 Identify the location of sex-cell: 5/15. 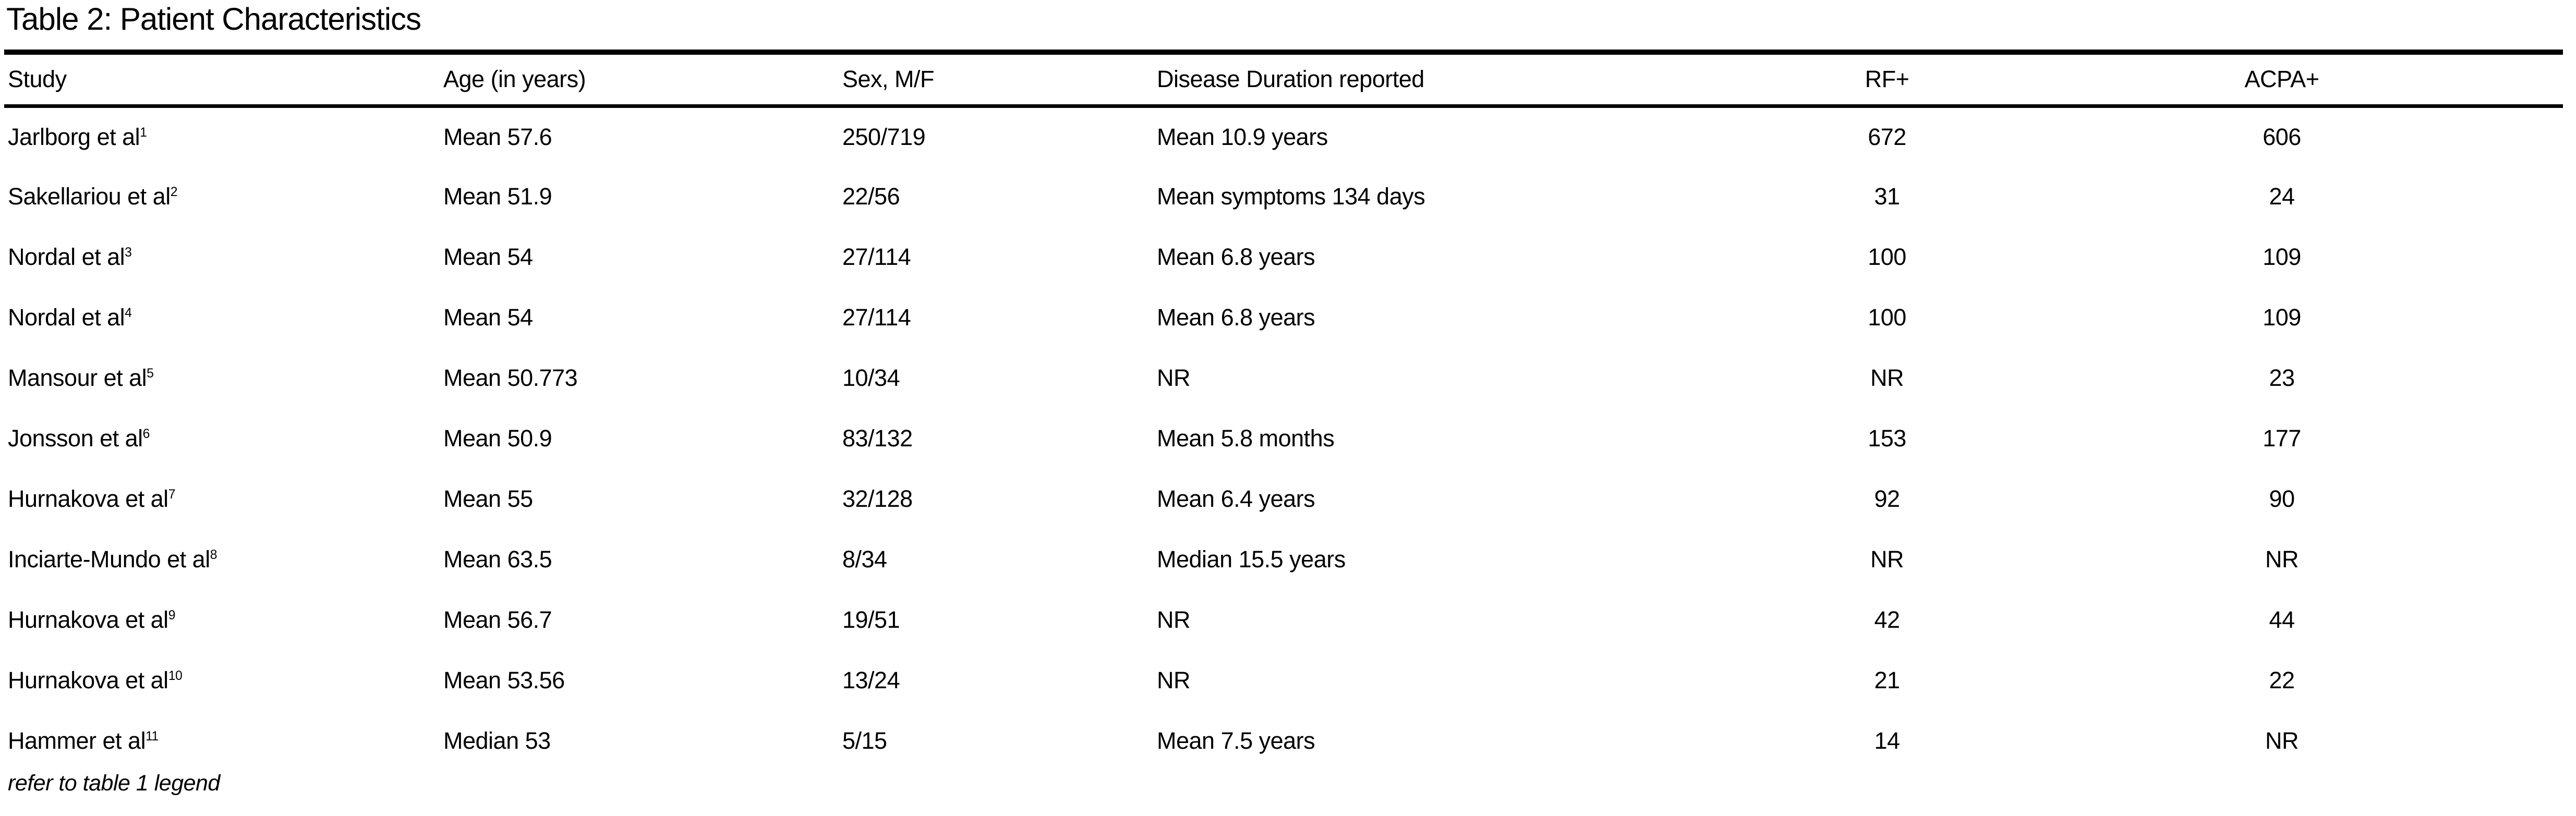
(864, 741).